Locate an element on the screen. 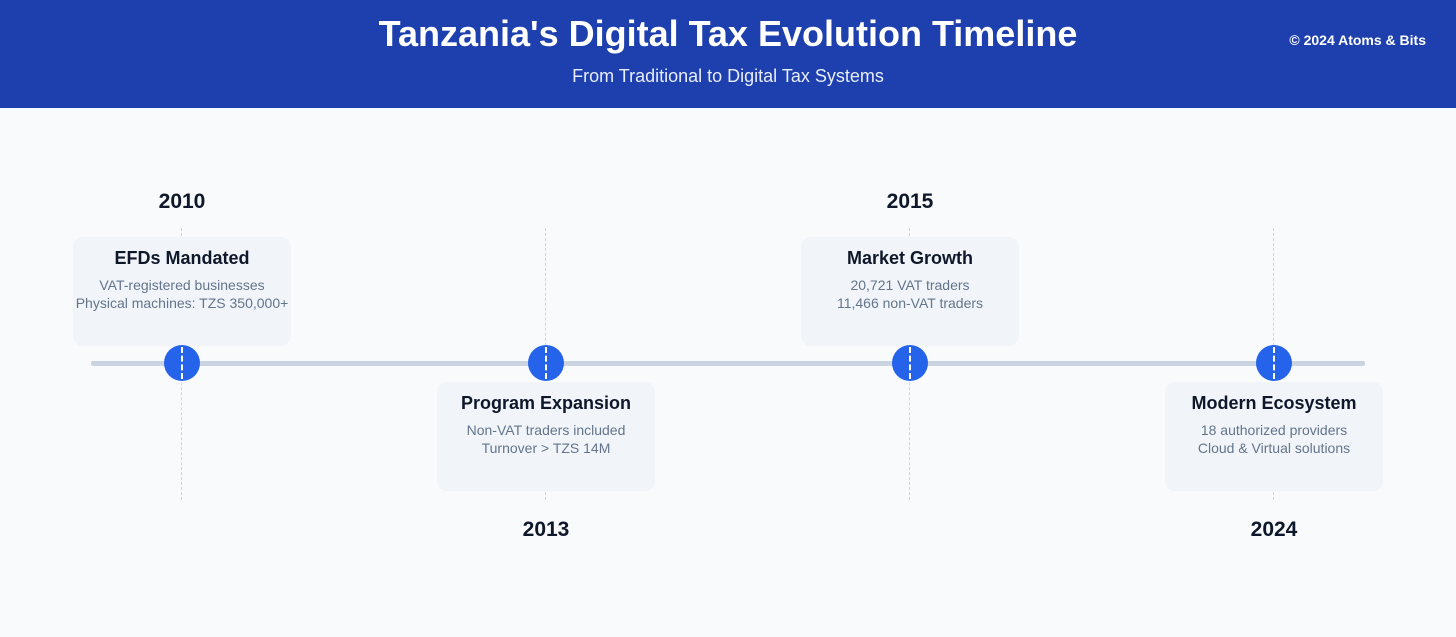 Image resolution: width=1456 pixels, height=637 pixels. milestone-detail: 20,721 VAT traders is located at coordinates (910, 285).